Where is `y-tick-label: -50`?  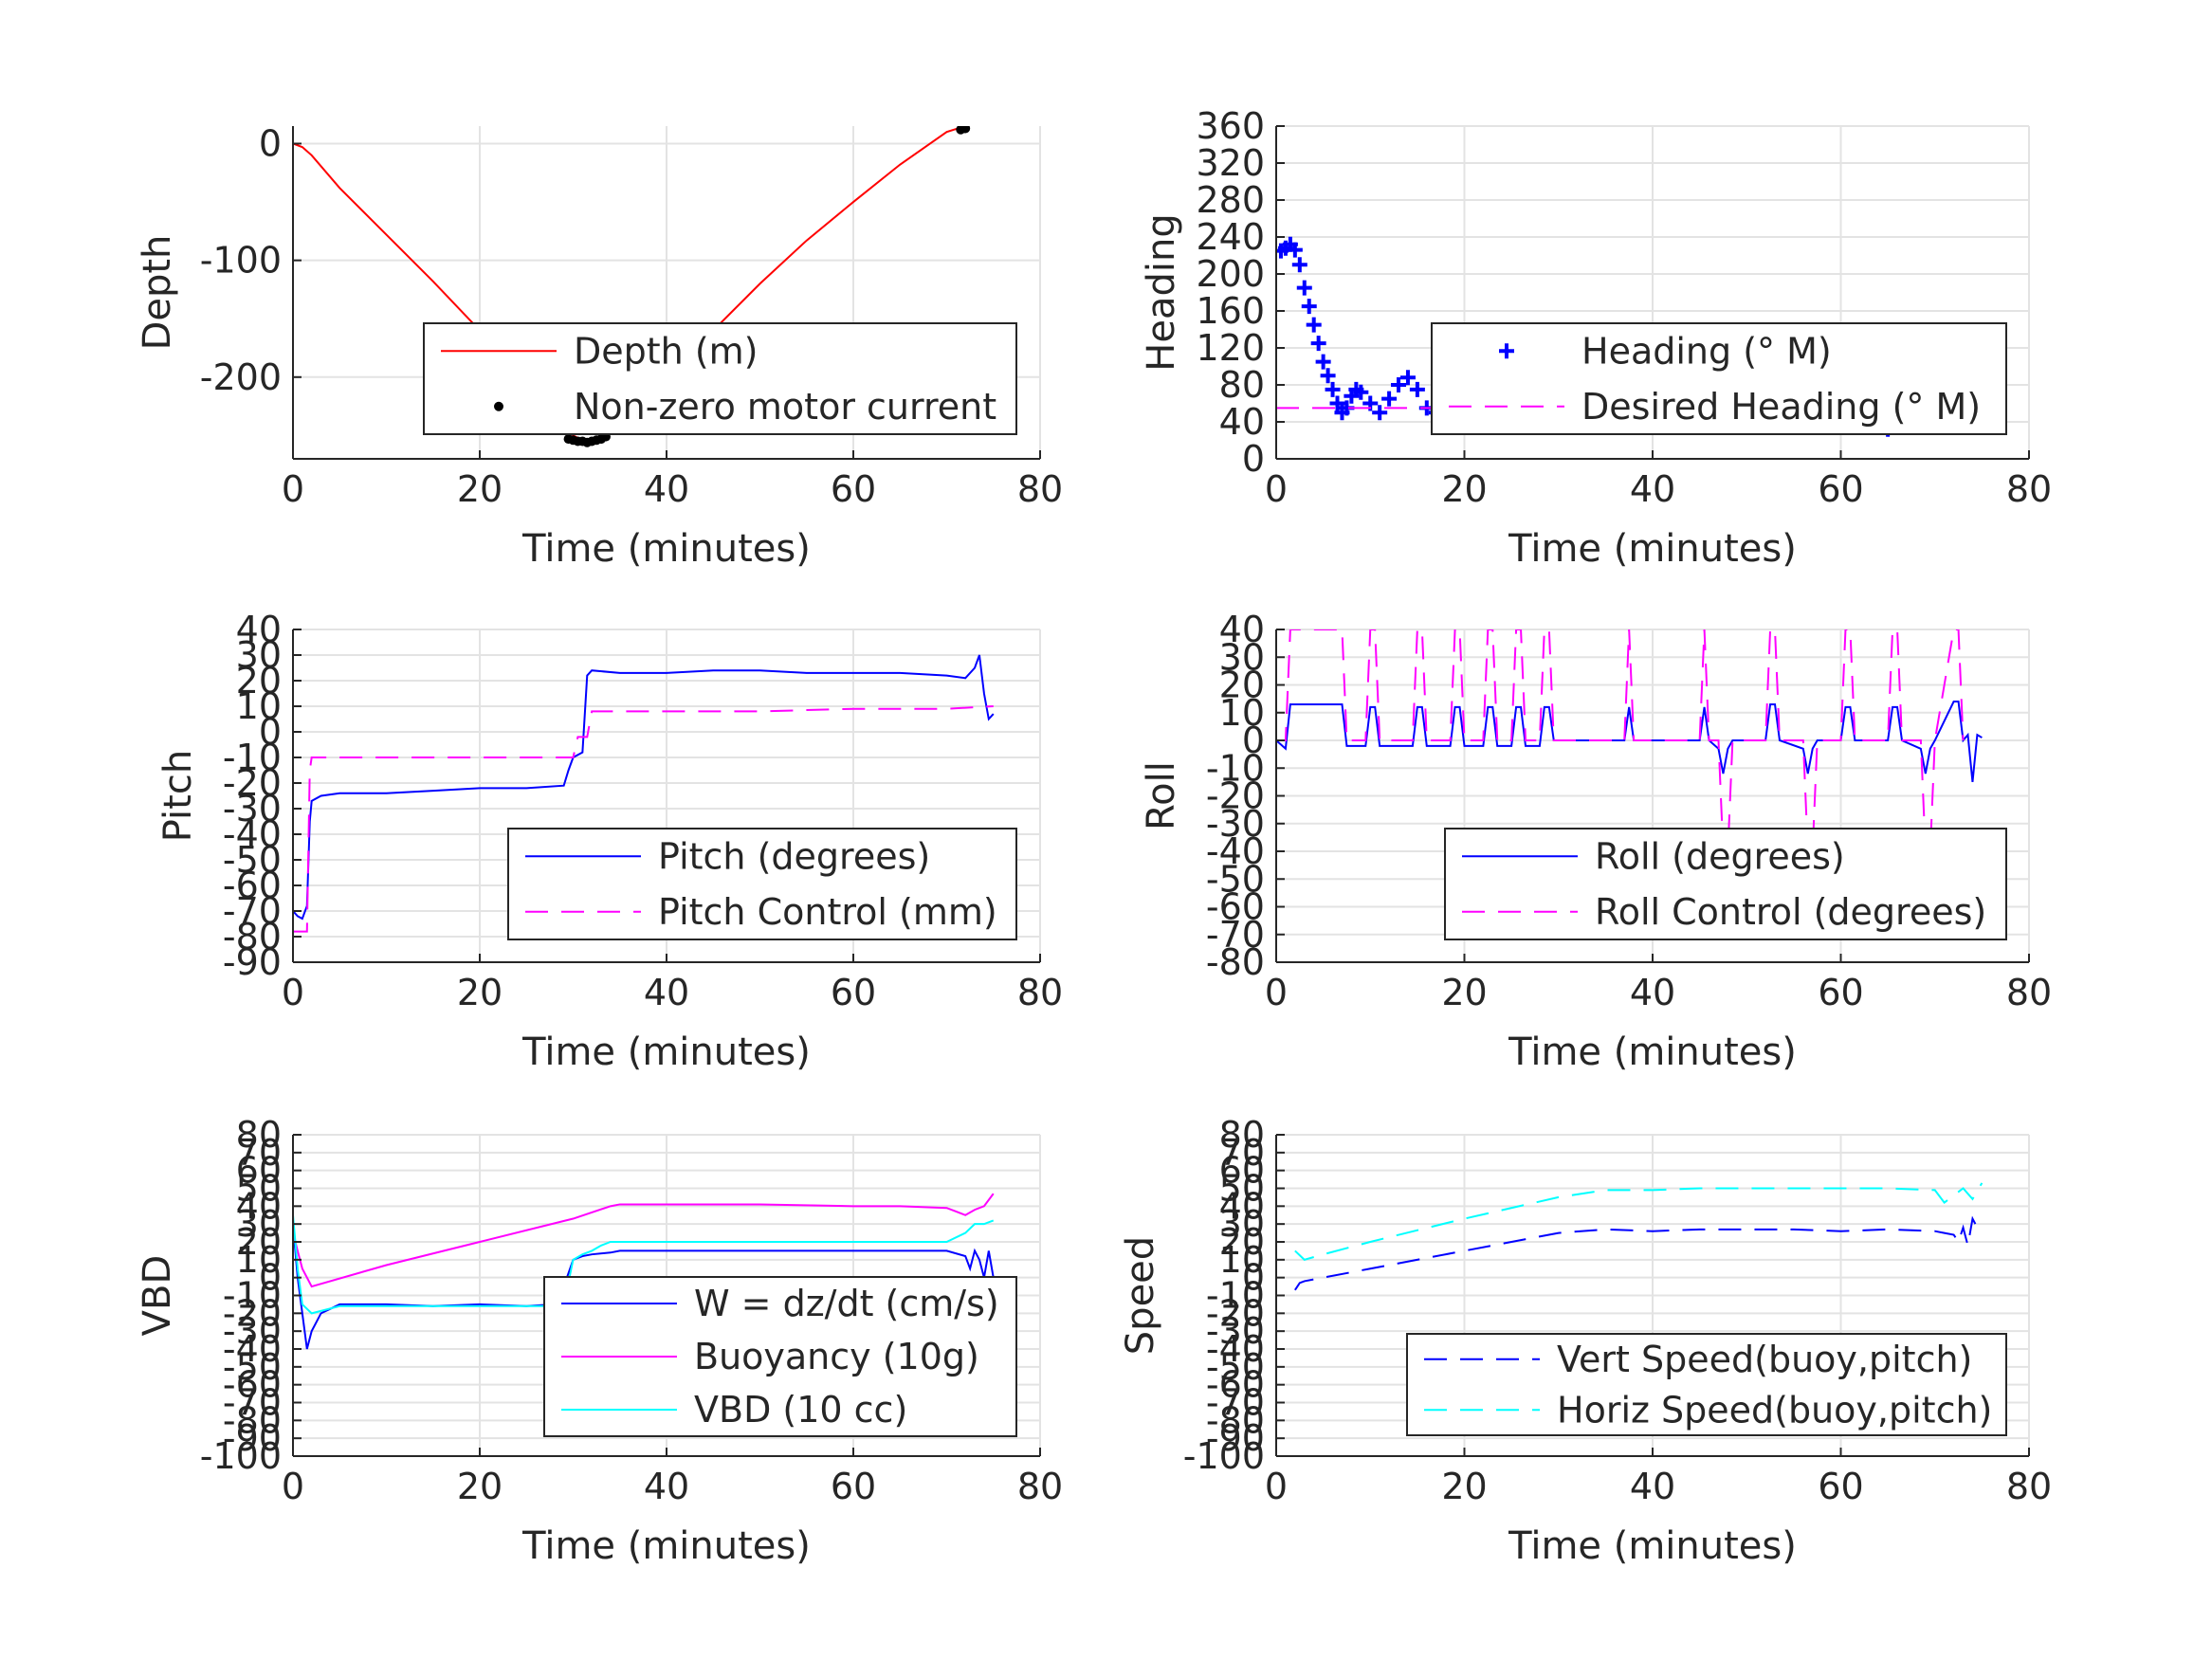 y-tick-label: -50 is located at coordinates (252, 1367).